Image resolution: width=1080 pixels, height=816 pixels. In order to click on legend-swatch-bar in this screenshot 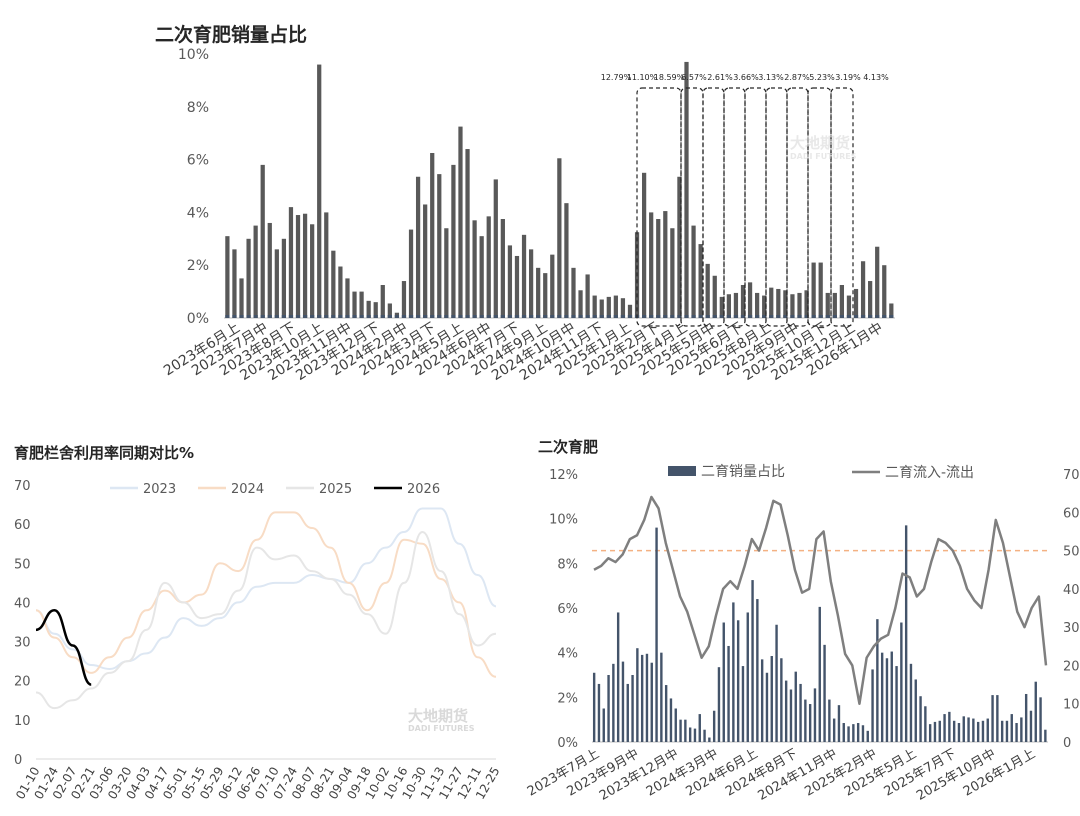, I will do `click(682, 471)`.